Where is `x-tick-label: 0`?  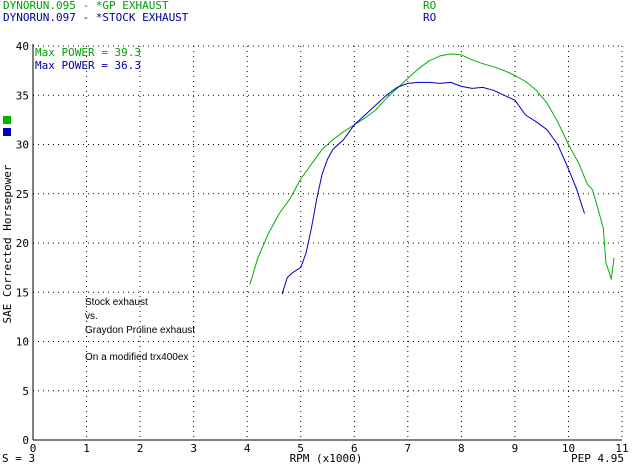
x-tick-label: 0 is located at coordinates (33, 448).